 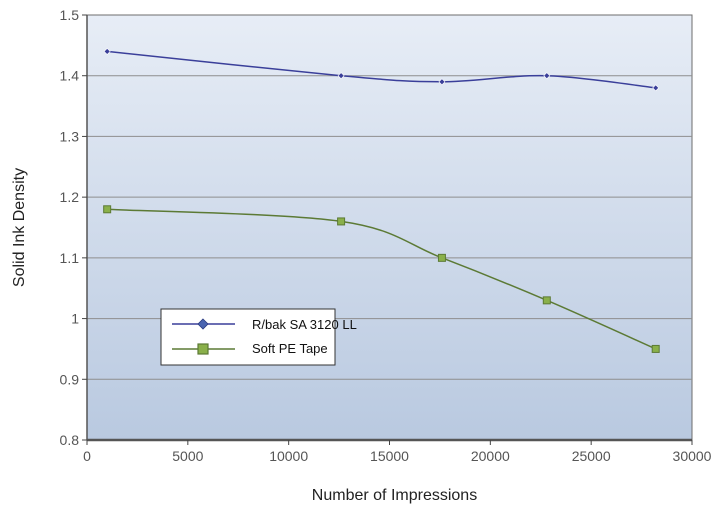 I want to click on y-tick-label: 1.3, so click(x=70, y=136).